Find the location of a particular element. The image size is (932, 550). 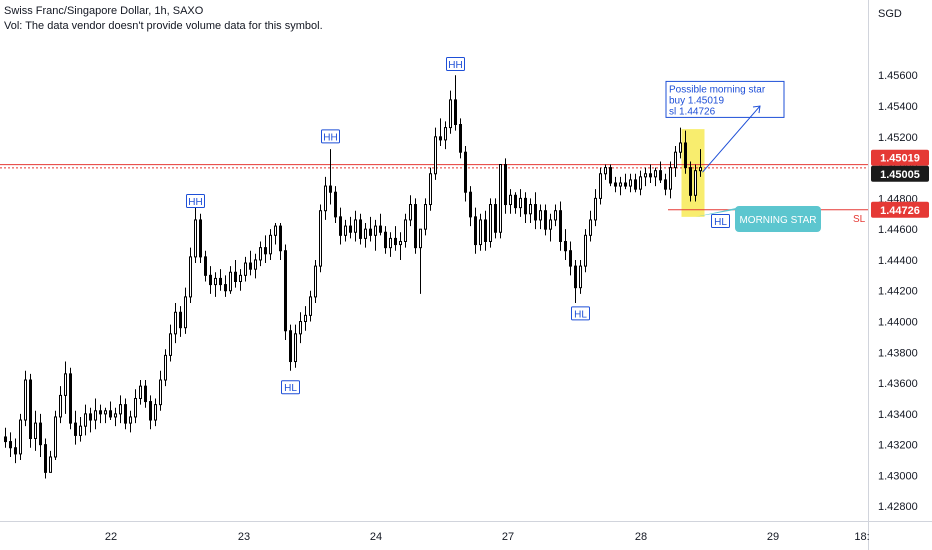

callout-label: MORNING STAR is located at coordinates (777, 220).